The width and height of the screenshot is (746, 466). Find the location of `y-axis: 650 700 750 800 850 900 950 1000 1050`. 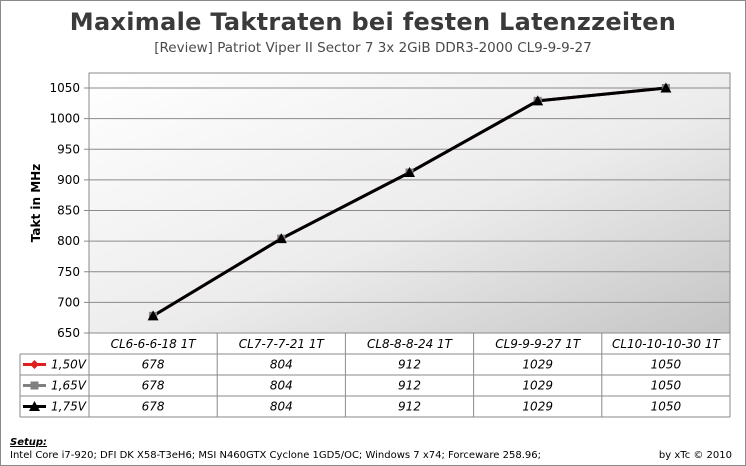

y-axis: 650 700 750 800 850 900 950 1000 1050 is located at coordinates (69, 210).